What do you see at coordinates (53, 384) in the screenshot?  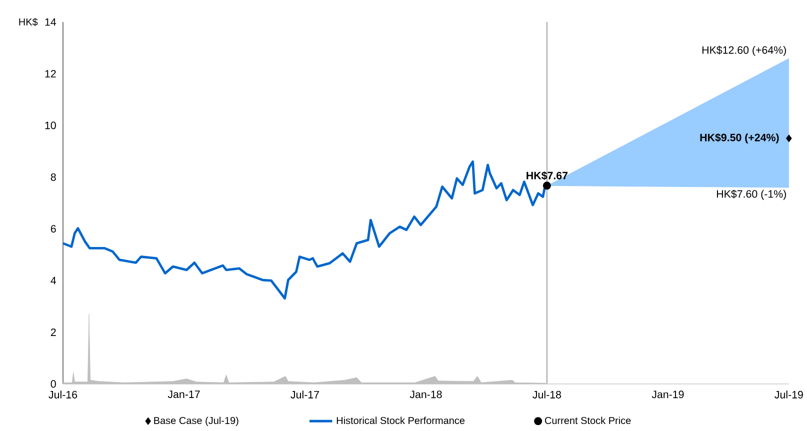 I see `y-tick-label: 0` at bounding box center [53, 384].